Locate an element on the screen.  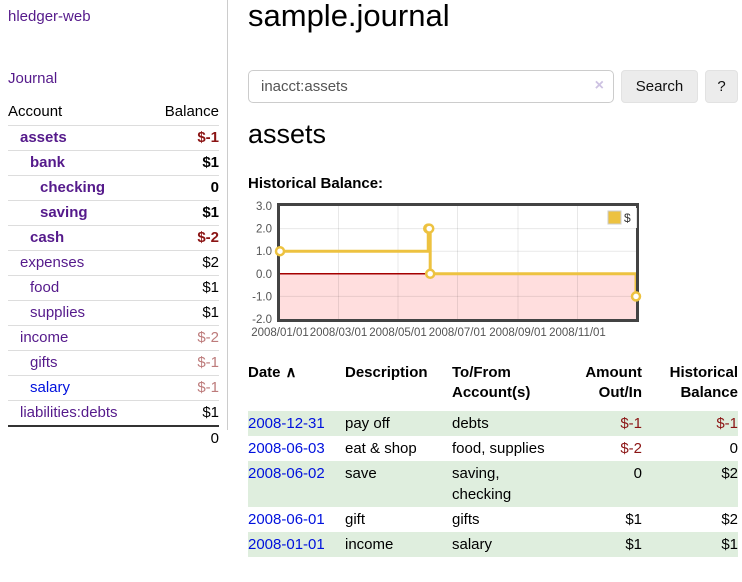
sidebar-account-link: bank is located at coordinates (48, 162).